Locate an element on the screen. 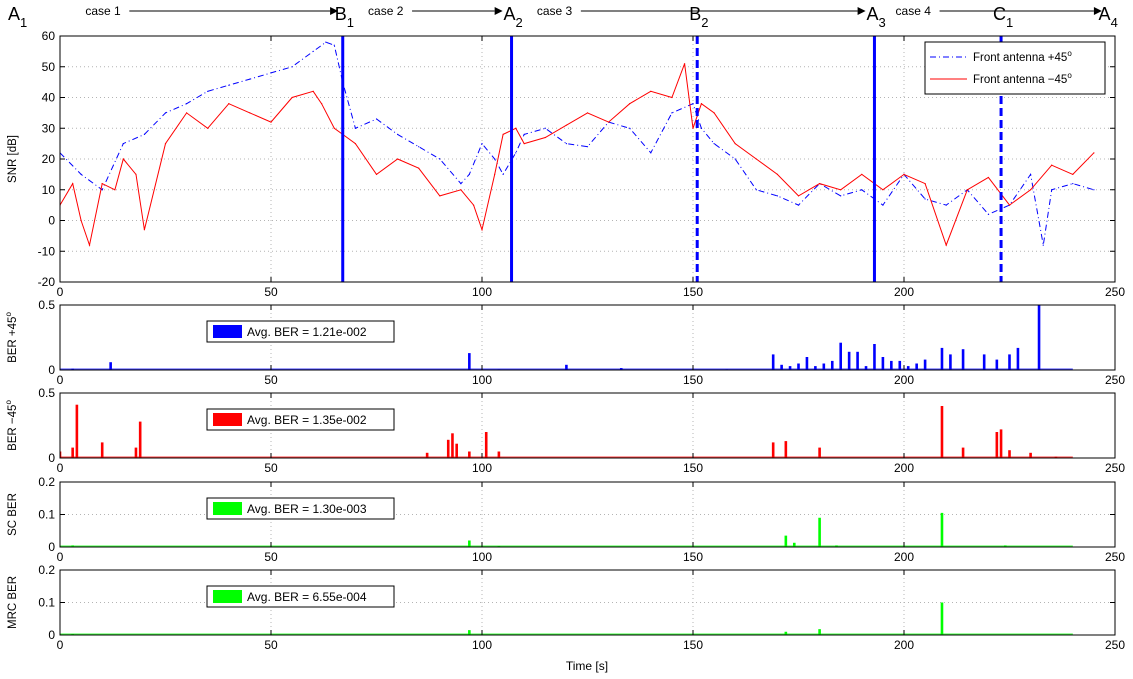  y-axis-label: BER −45o is located at coordinates (11, 425).